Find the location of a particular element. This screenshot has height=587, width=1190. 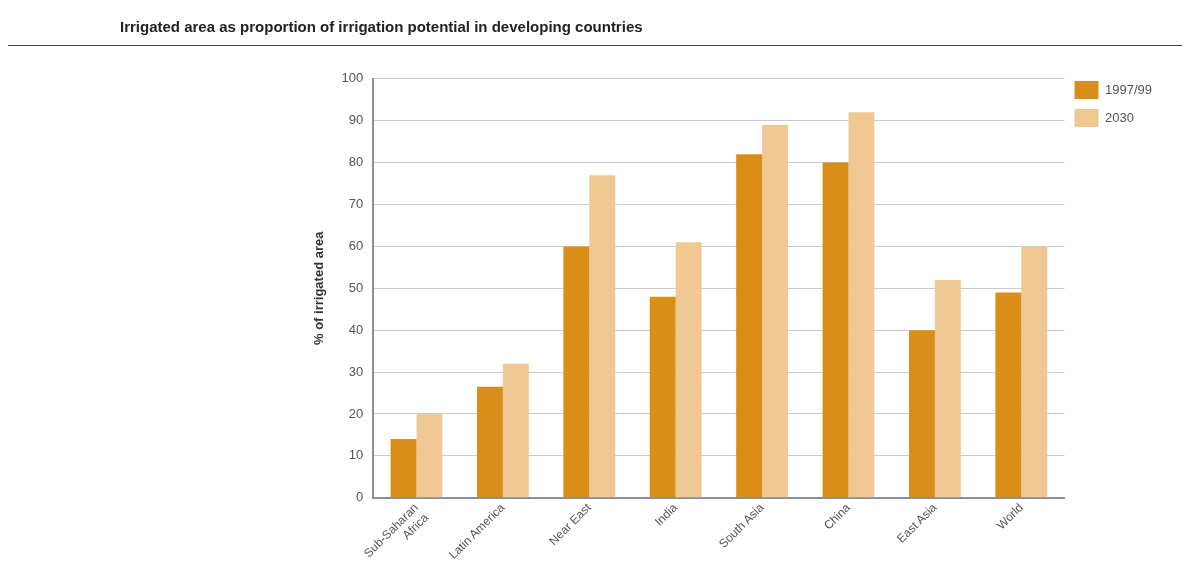

y-tick-label: 40 is located at coordinates (356, 329).